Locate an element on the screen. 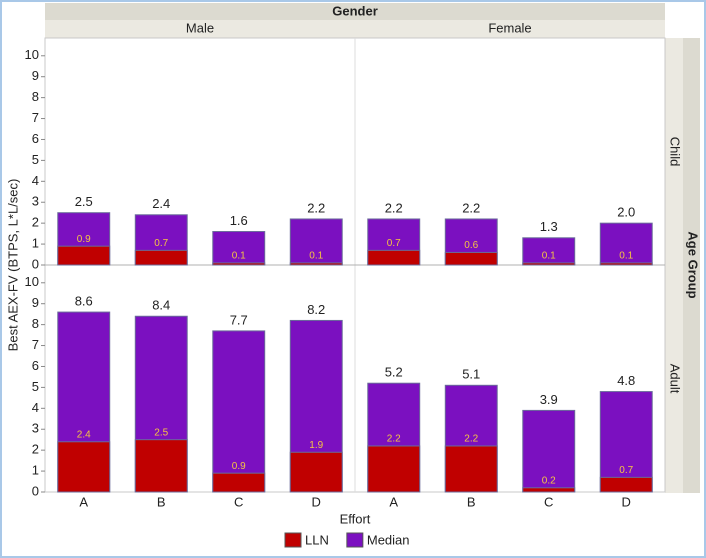 The width and height of the screenshot is (706, 558). lln-value-label: 0.6 is located at coordinates (471, 245).